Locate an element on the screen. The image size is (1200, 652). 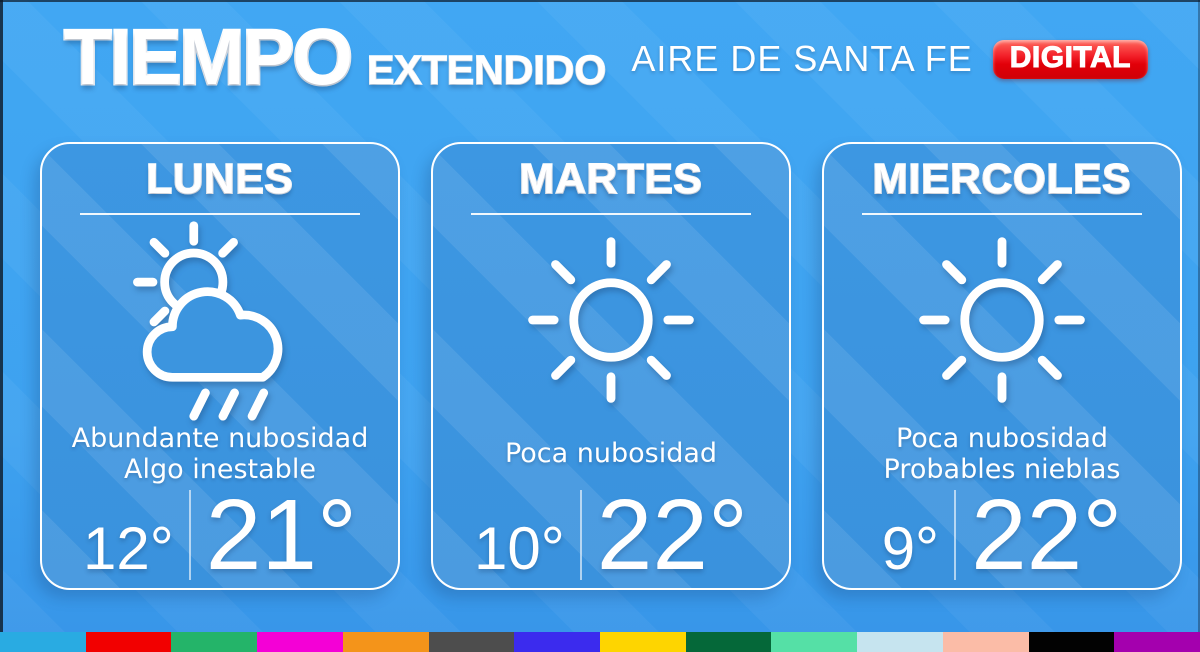
condition-line-2: Algo inestable is located at coordinates (220, 469).